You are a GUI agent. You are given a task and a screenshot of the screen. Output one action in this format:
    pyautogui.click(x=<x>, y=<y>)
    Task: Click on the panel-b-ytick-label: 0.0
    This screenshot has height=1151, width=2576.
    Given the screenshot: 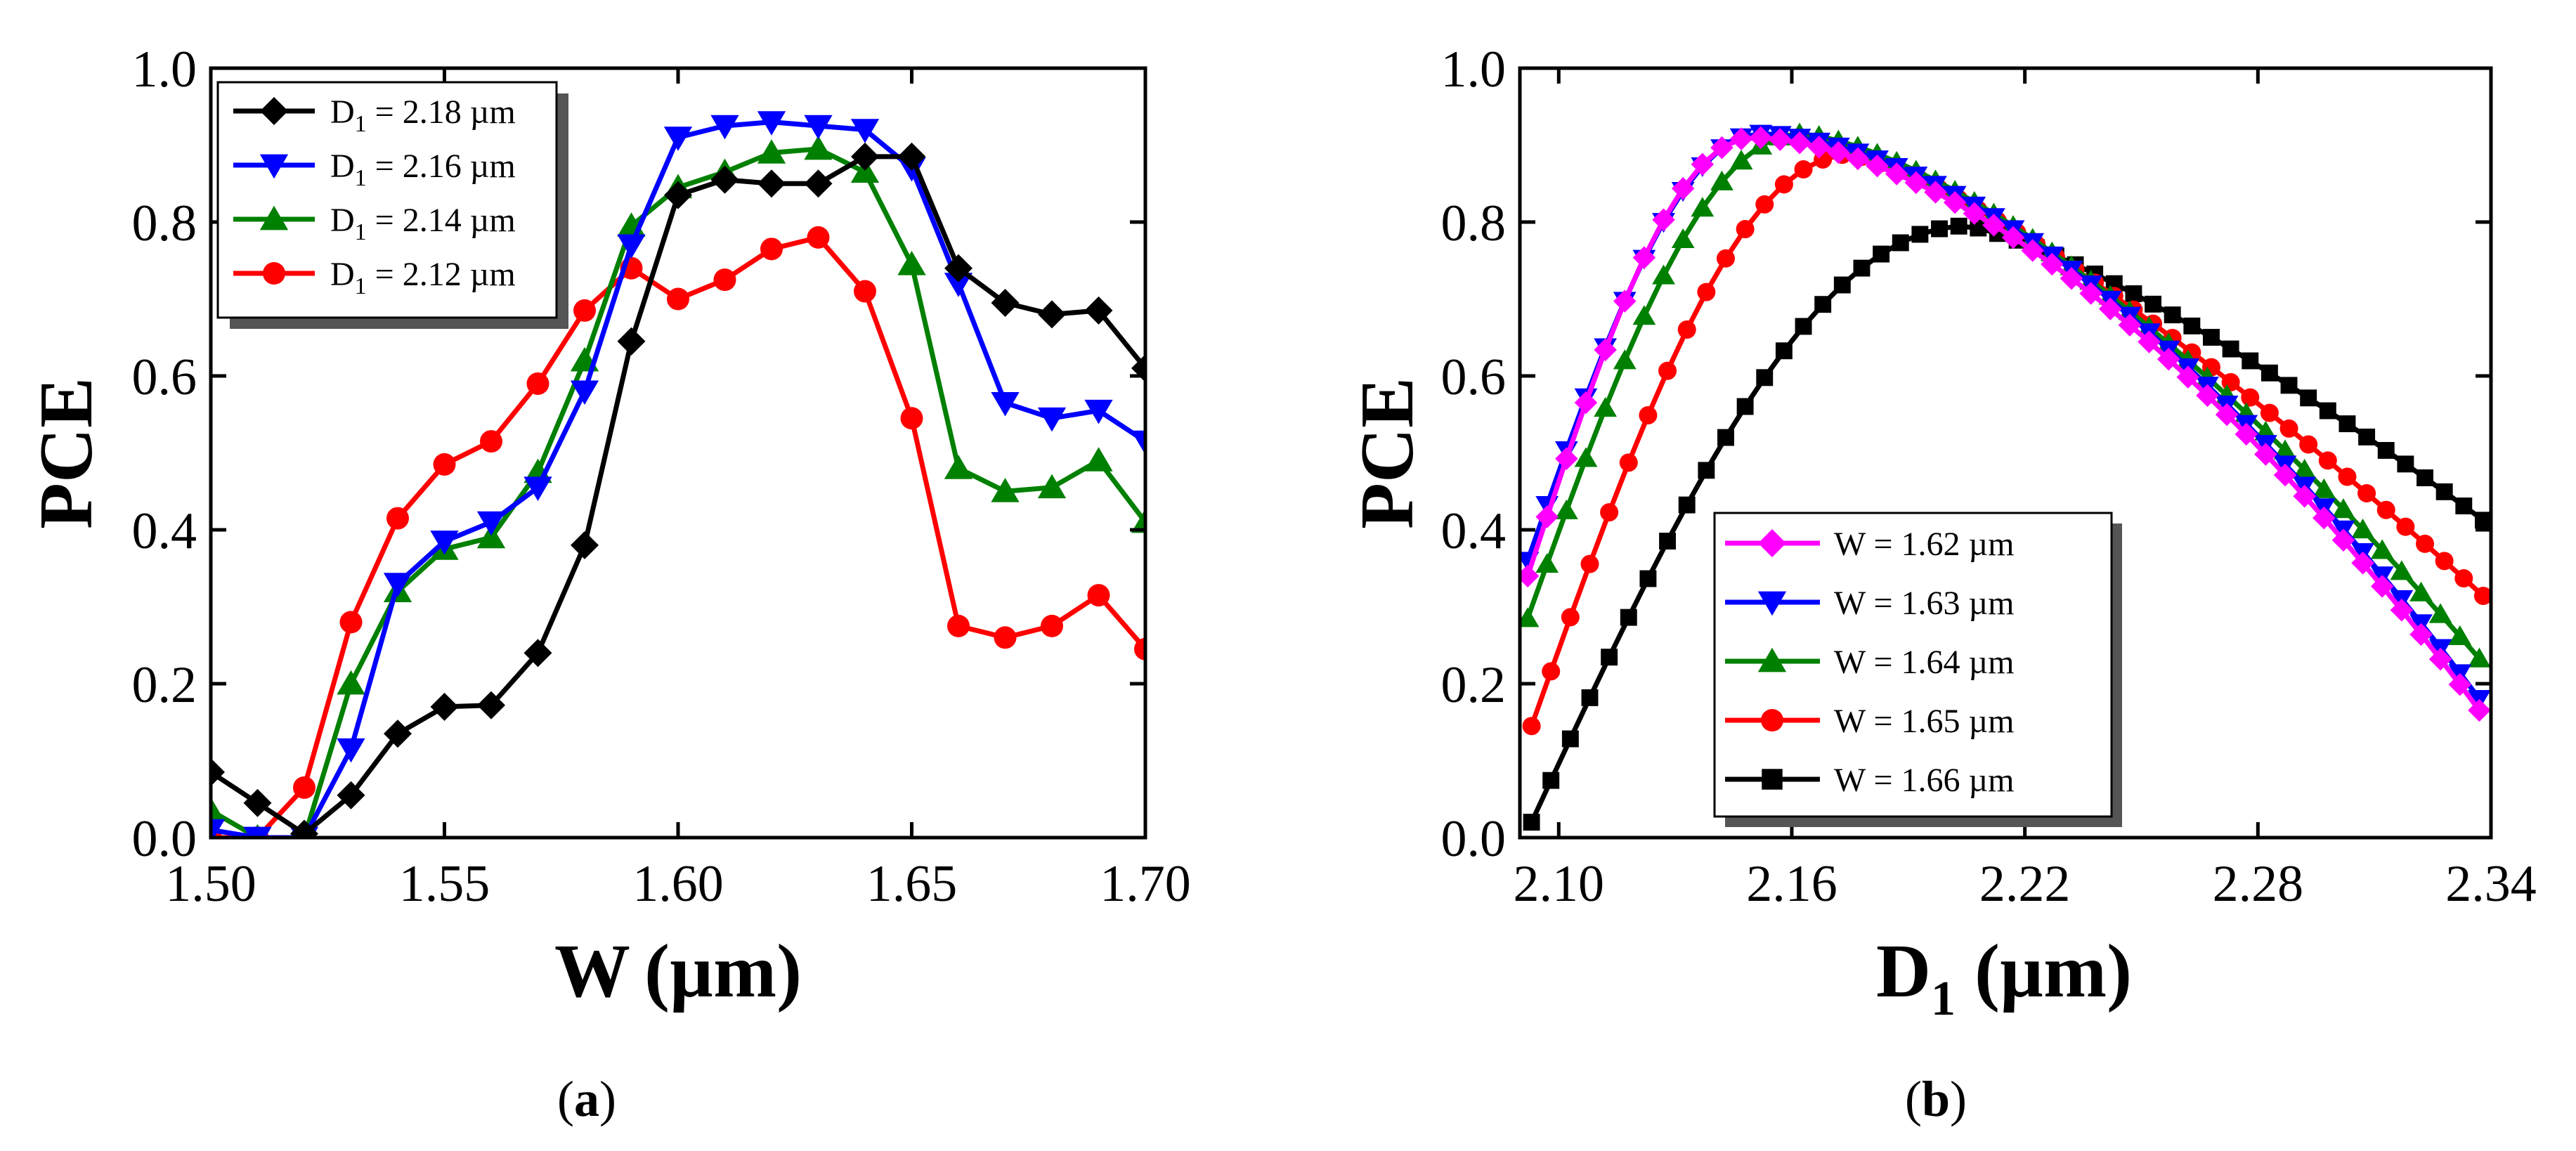 What is the action you would take?
    pyautogui.click(x=1474, y=839)
    